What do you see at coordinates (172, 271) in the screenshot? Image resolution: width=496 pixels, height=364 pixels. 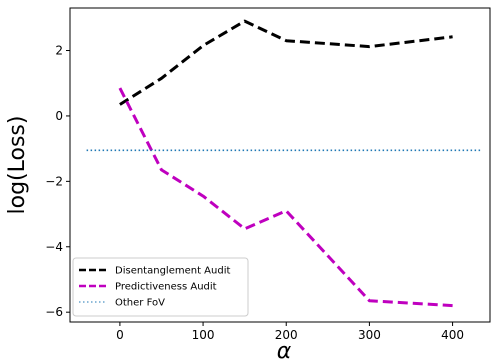 I see `legend-label-0: Disentanglement Audit` at bounding box center [172, 271].